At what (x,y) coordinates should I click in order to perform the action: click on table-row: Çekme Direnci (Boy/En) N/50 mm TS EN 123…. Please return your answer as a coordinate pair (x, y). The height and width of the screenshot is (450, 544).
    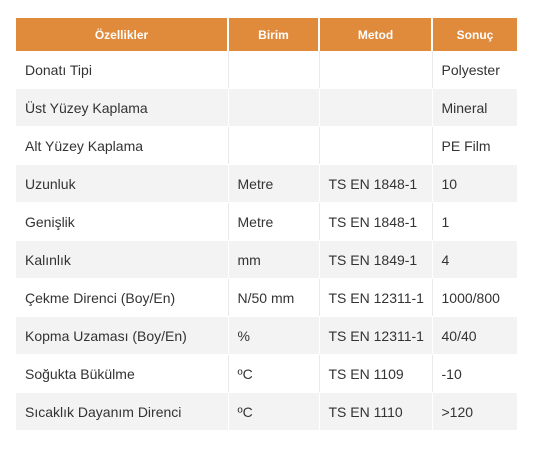
    Looking at the image, I should click on (266, 297).